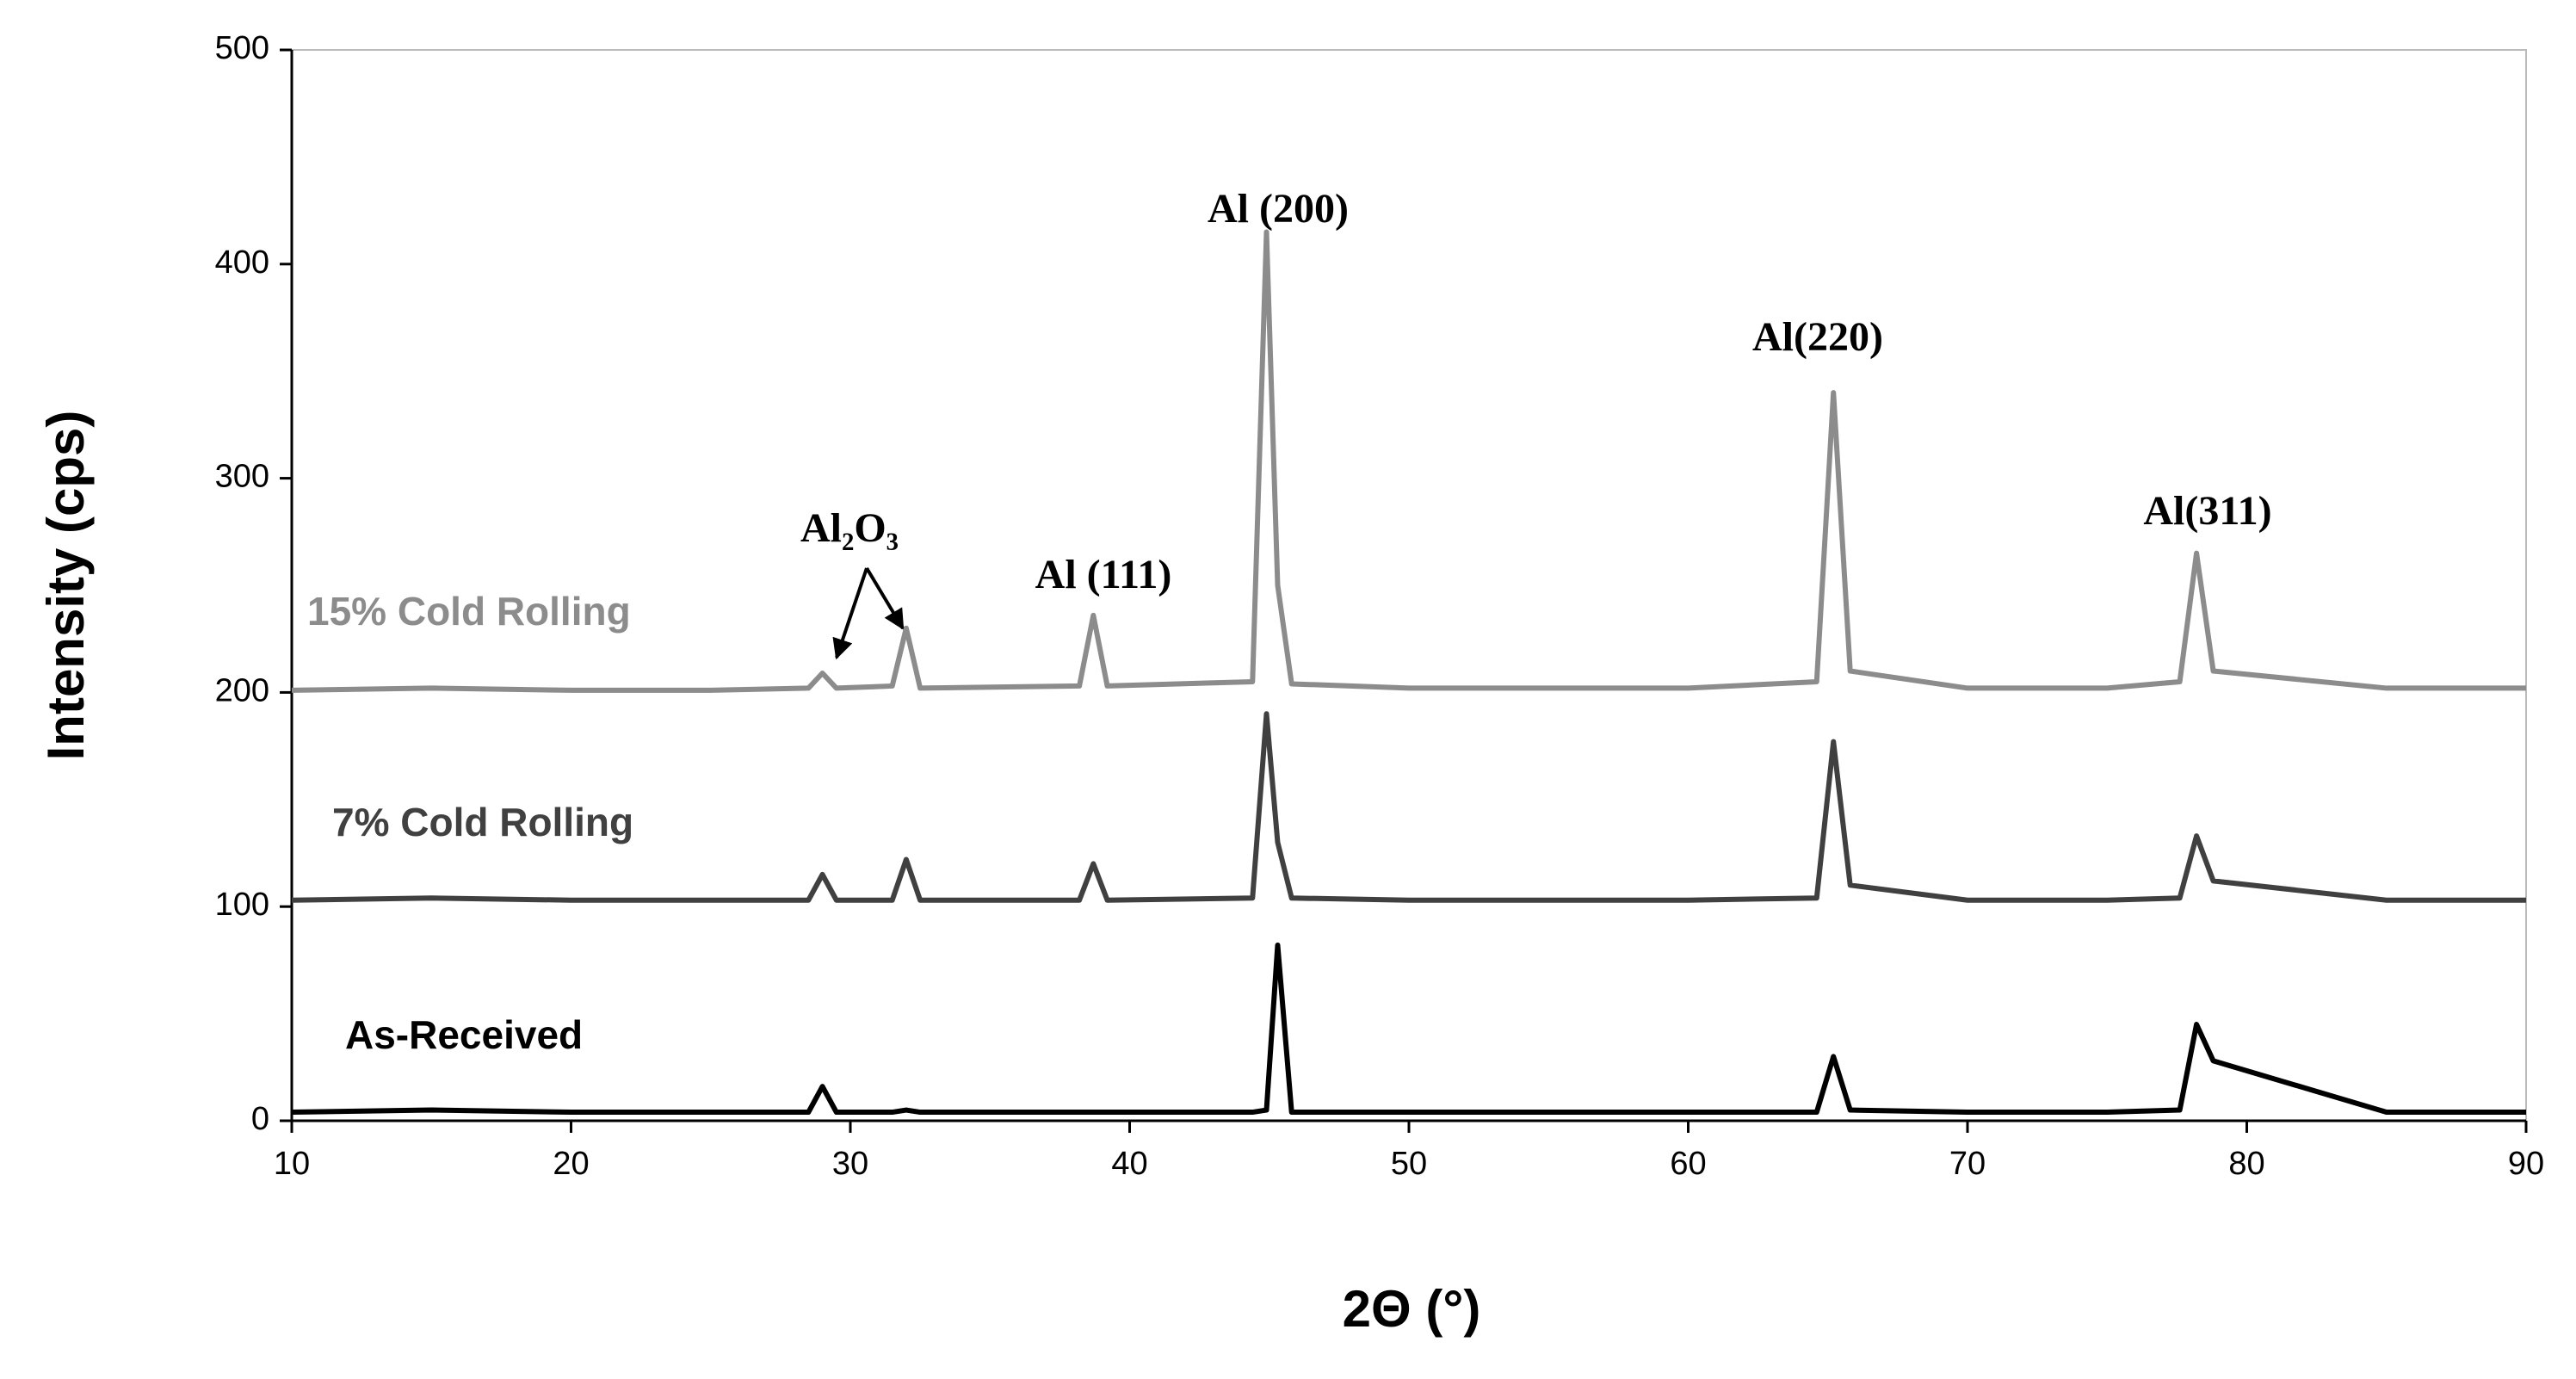 Image resolution: width=2576 pixels, height=1379 pixels. Describe the element at coordinates (242, 48) in the screenshot. I see `y-tick-label: 500` at that location.